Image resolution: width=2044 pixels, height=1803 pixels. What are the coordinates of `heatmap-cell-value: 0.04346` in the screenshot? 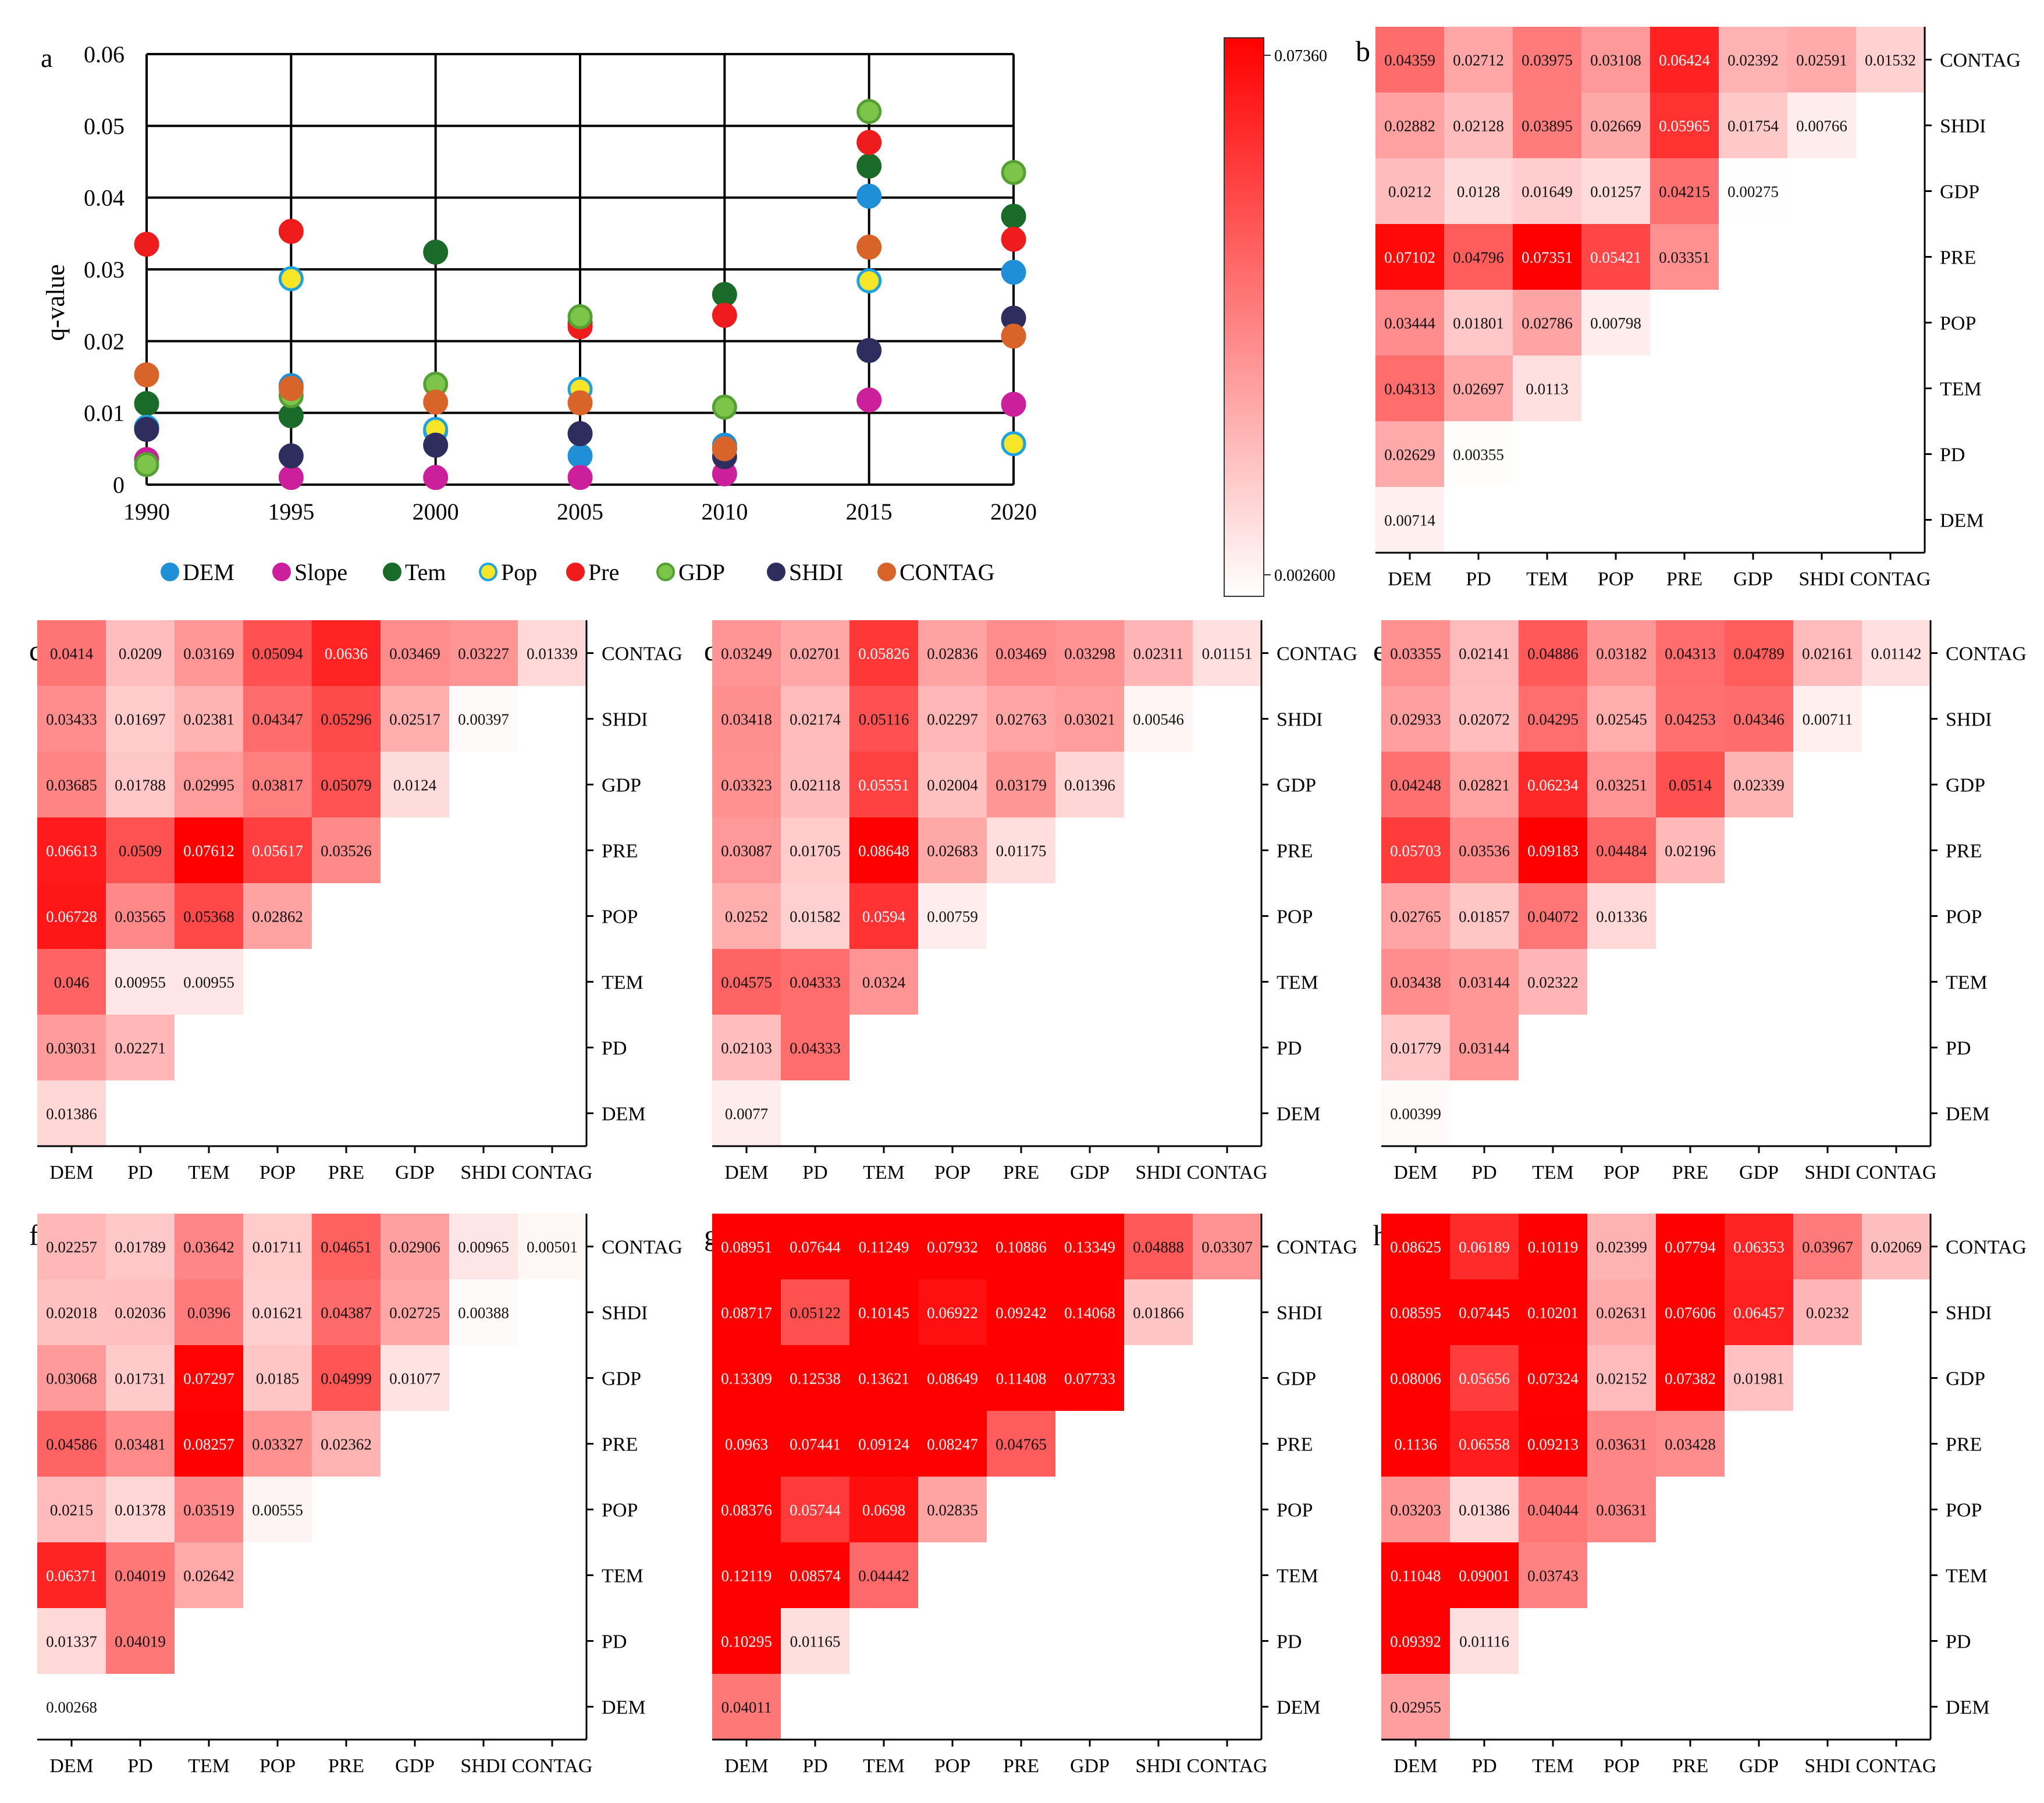 It's located at (1758, 719).